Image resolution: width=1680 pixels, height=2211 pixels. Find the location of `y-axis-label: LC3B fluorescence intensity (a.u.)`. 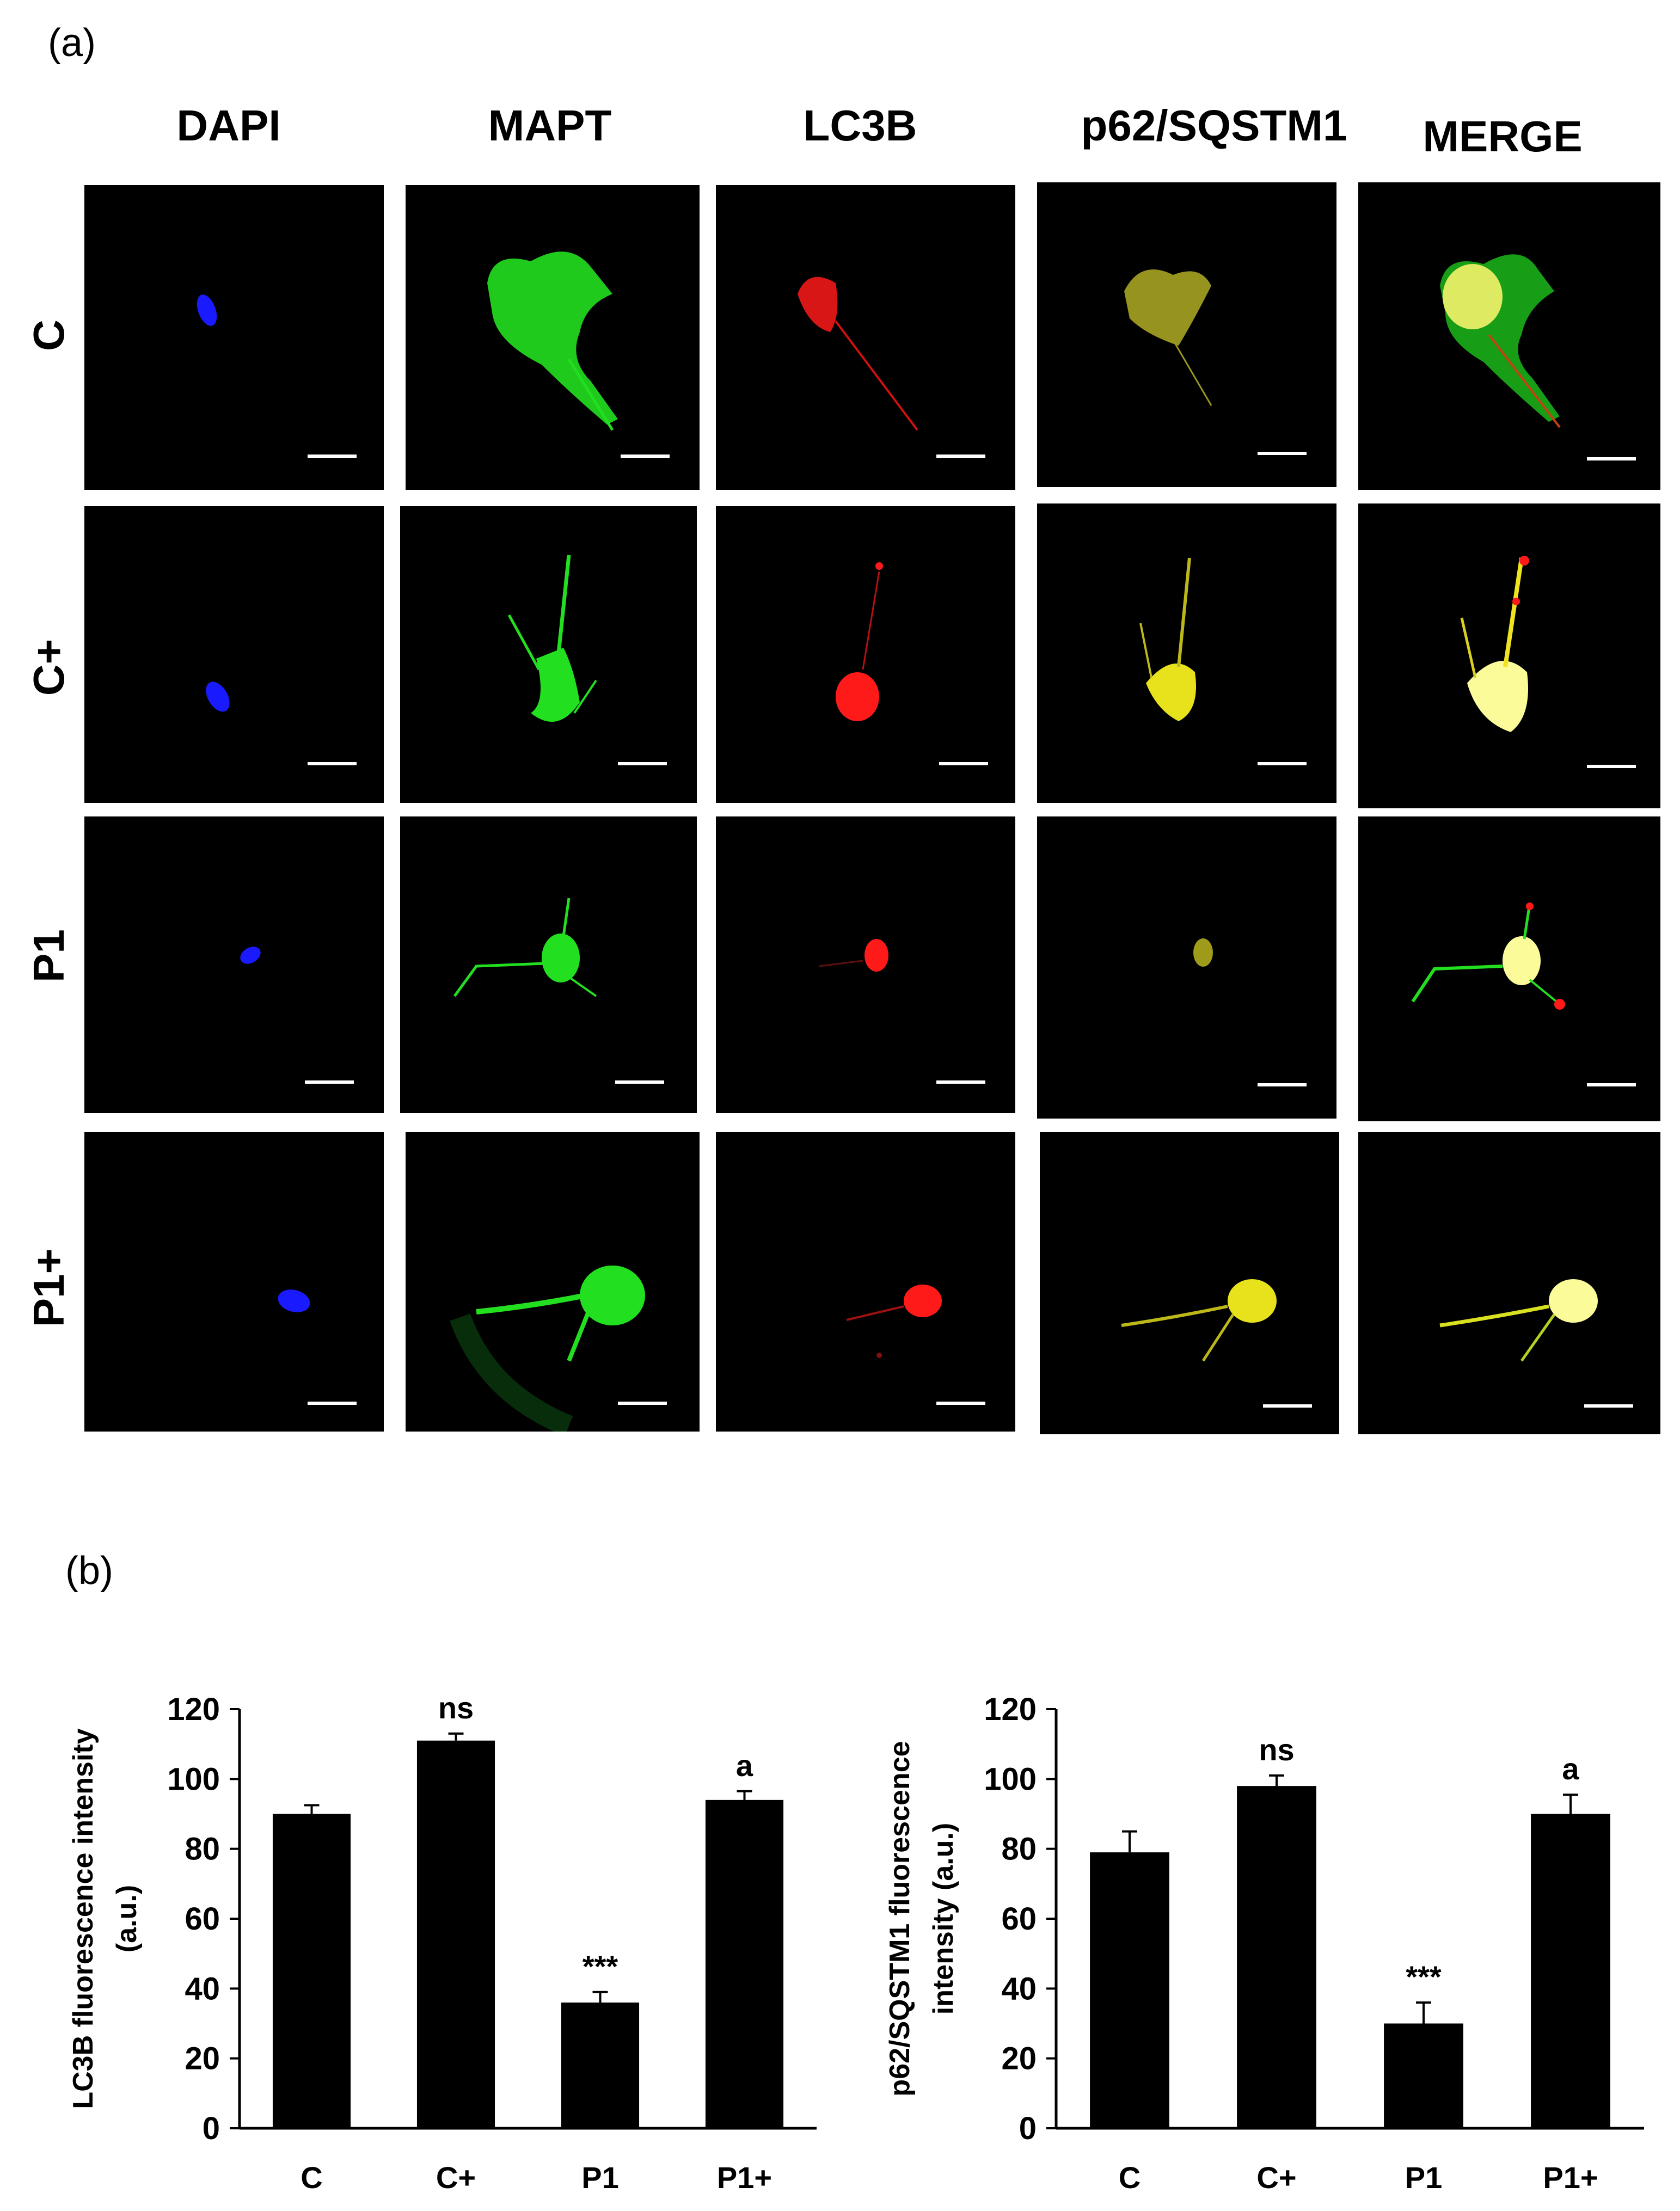

y-axis-label: LC3B fluorescence intensity (a.u.) is located at coordinates (105, 1918).